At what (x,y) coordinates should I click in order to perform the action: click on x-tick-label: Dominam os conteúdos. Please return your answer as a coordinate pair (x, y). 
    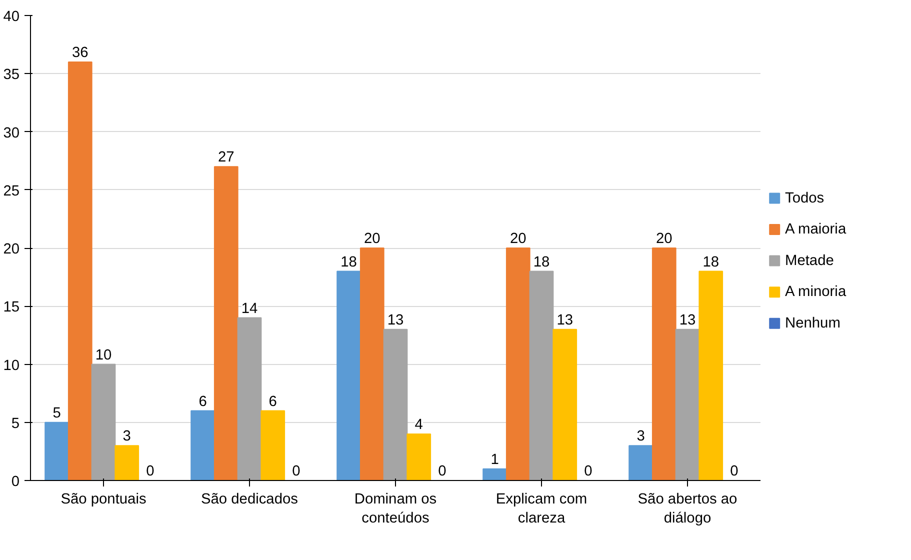
    Looking at the image, I should click on (395, 509).